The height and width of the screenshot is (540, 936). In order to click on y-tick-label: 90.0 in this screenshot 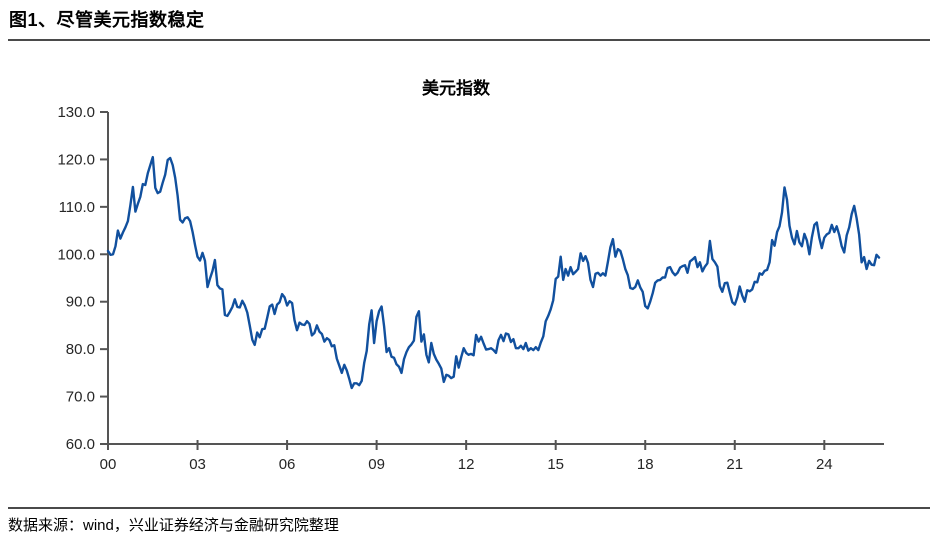, I will do `click(80, 302)`.